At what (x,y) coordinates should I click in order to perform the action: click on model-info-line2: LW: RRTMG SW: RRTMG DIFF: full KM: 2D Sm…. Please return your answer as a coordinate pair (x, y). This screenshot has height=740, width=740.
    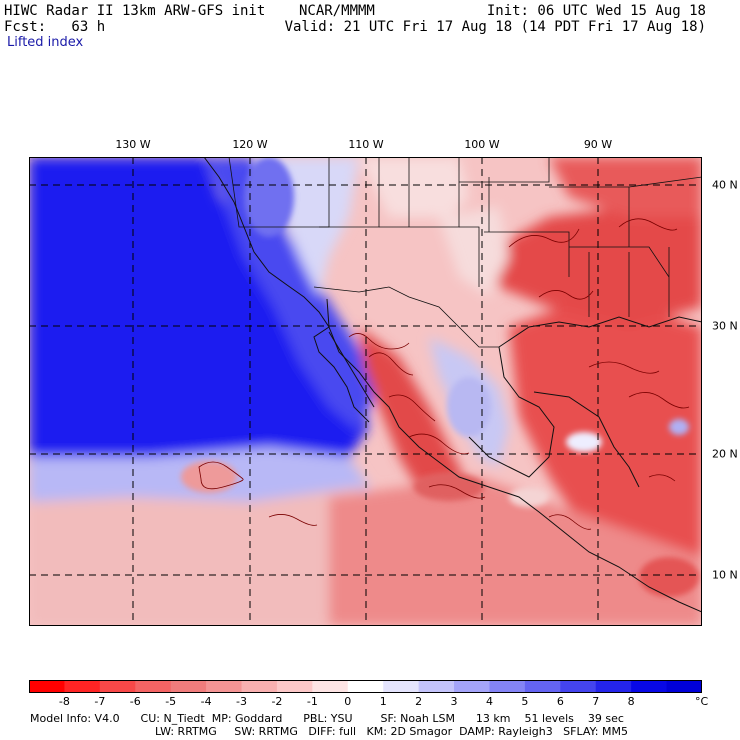
    Looking at the image, I should click on (391, 731).